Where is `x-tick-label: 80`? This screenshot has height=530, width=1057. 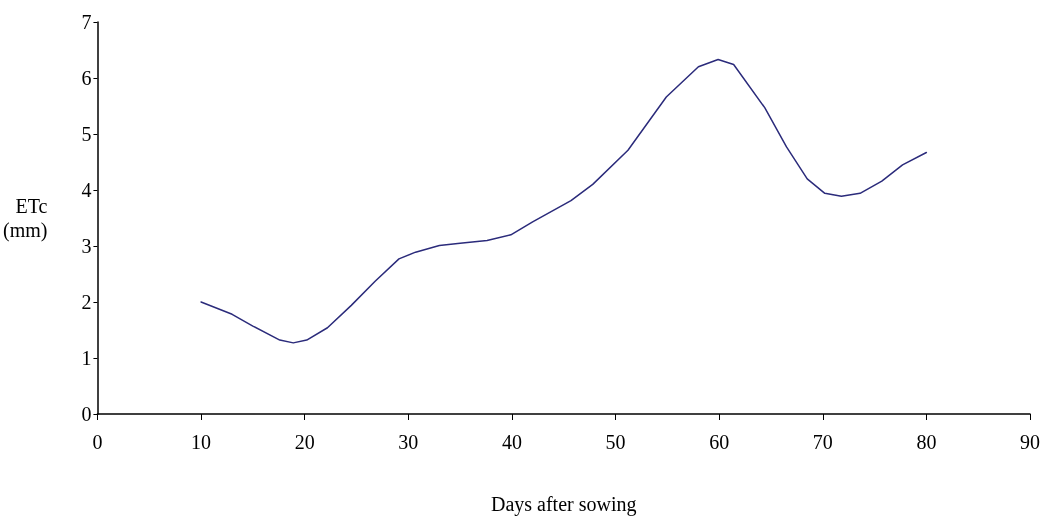
x-tick-label: 80 is located at coordinates (926, 442).